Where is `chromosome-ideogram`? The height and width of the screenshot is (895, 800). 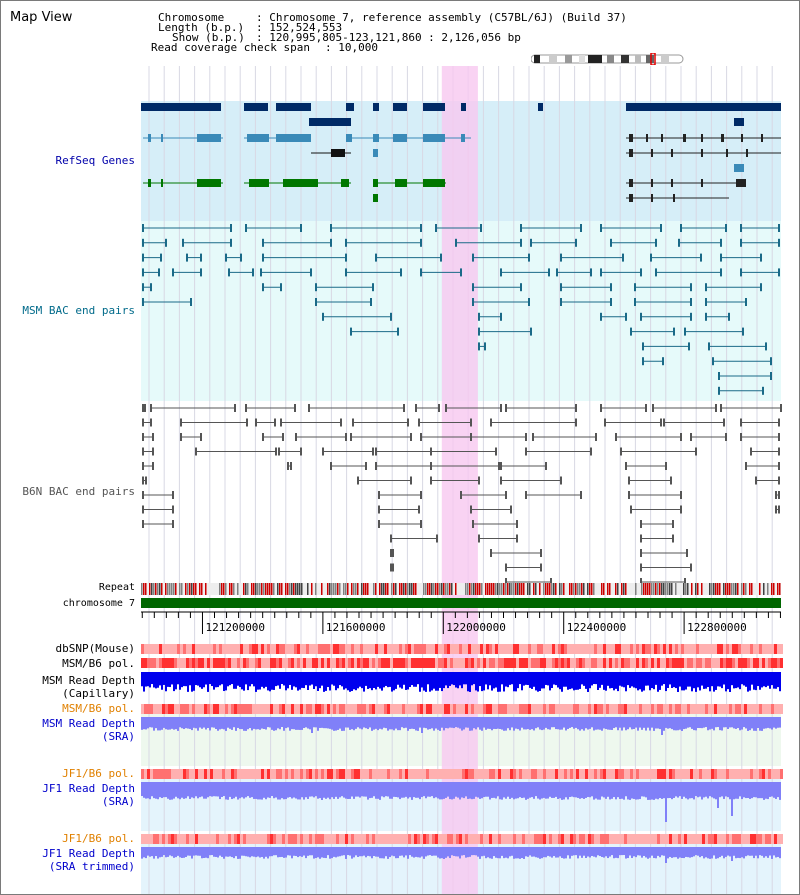 chromosome-ideogram is located at coordinates (608, 59).